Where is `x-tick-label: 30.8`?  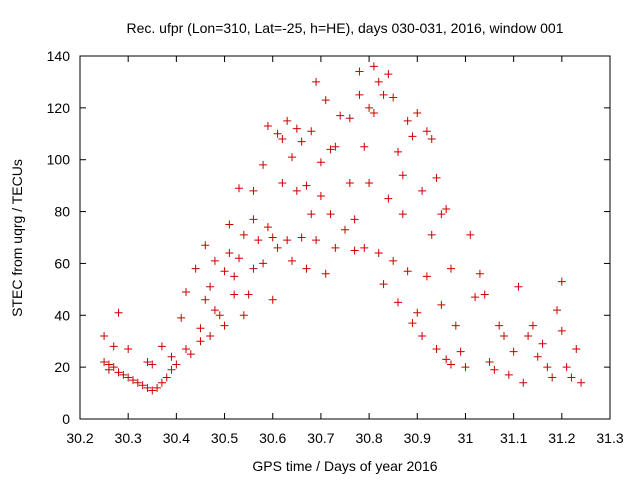
x-tick-label: 30.8 is located at coordinates (368, 438).